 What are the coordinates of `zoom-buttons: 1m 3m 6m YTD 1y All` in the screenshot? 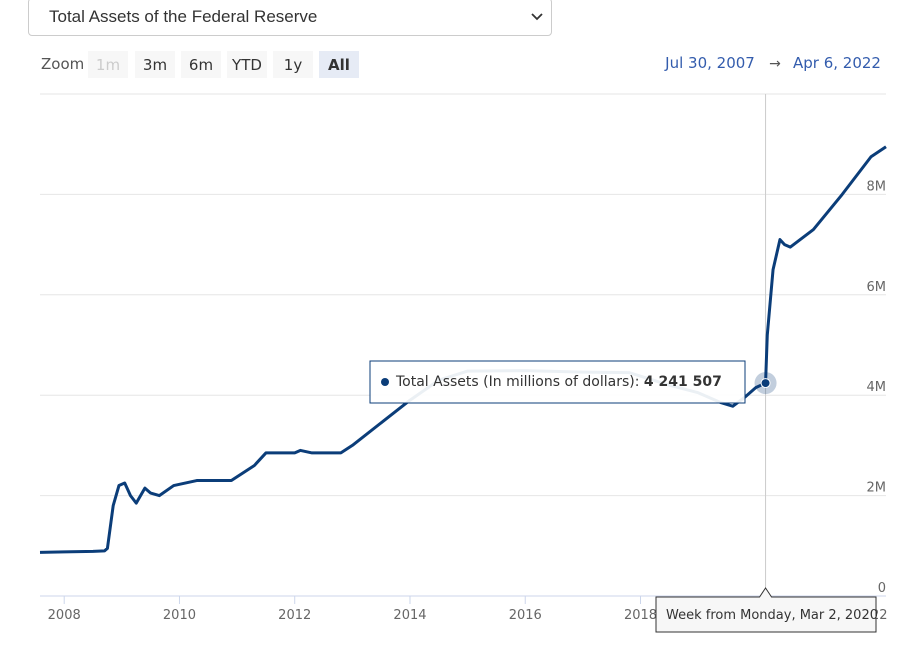 It's located at (223, 64).